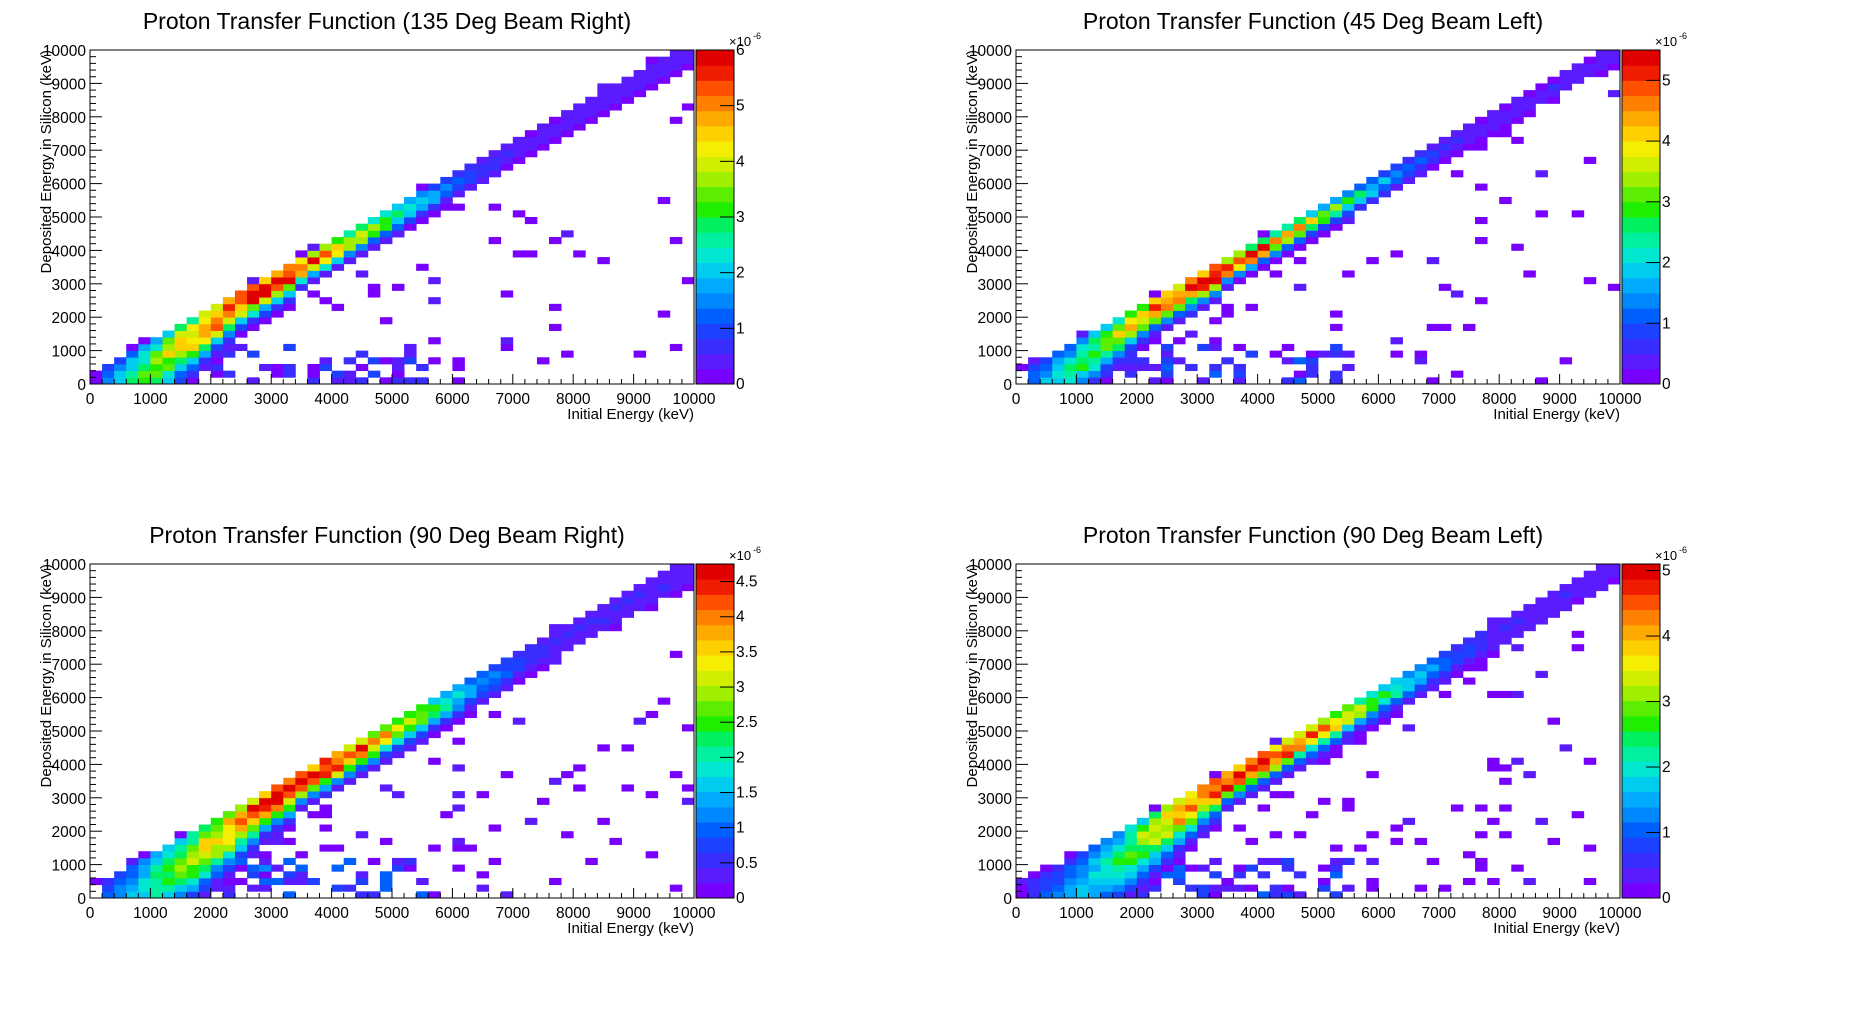 This screenshot has width=1851, height=1028. I want to click on colorbar: 00.511.522.533.544.5, so click(726, 735).